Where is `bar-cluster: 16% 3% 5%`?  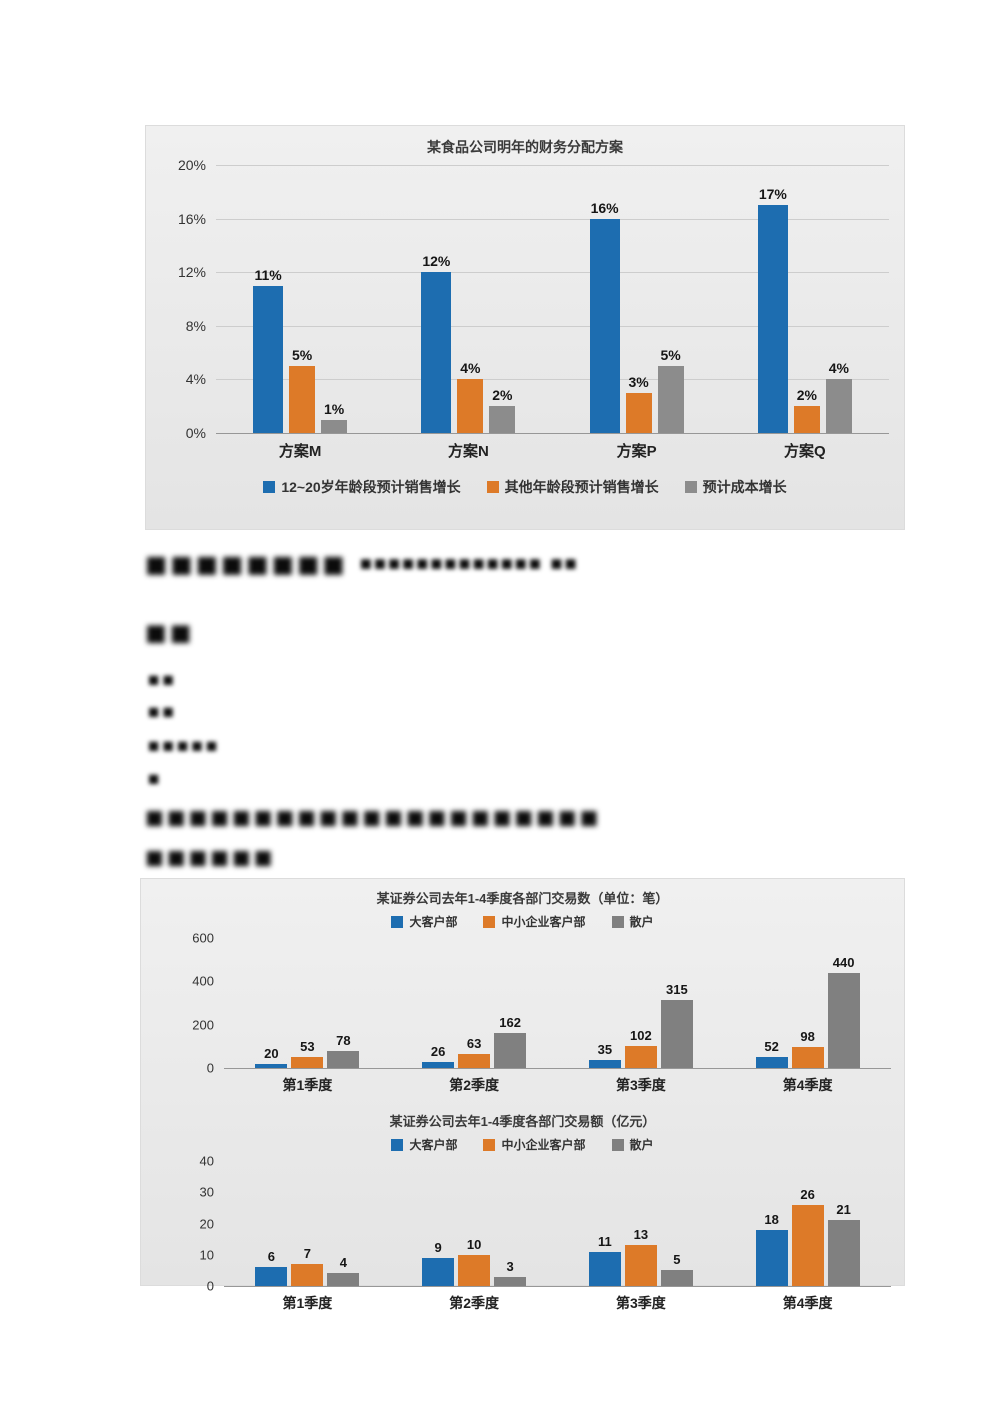 bar-cluster: 16% 3% 5% is located at coordinates (636, 316).